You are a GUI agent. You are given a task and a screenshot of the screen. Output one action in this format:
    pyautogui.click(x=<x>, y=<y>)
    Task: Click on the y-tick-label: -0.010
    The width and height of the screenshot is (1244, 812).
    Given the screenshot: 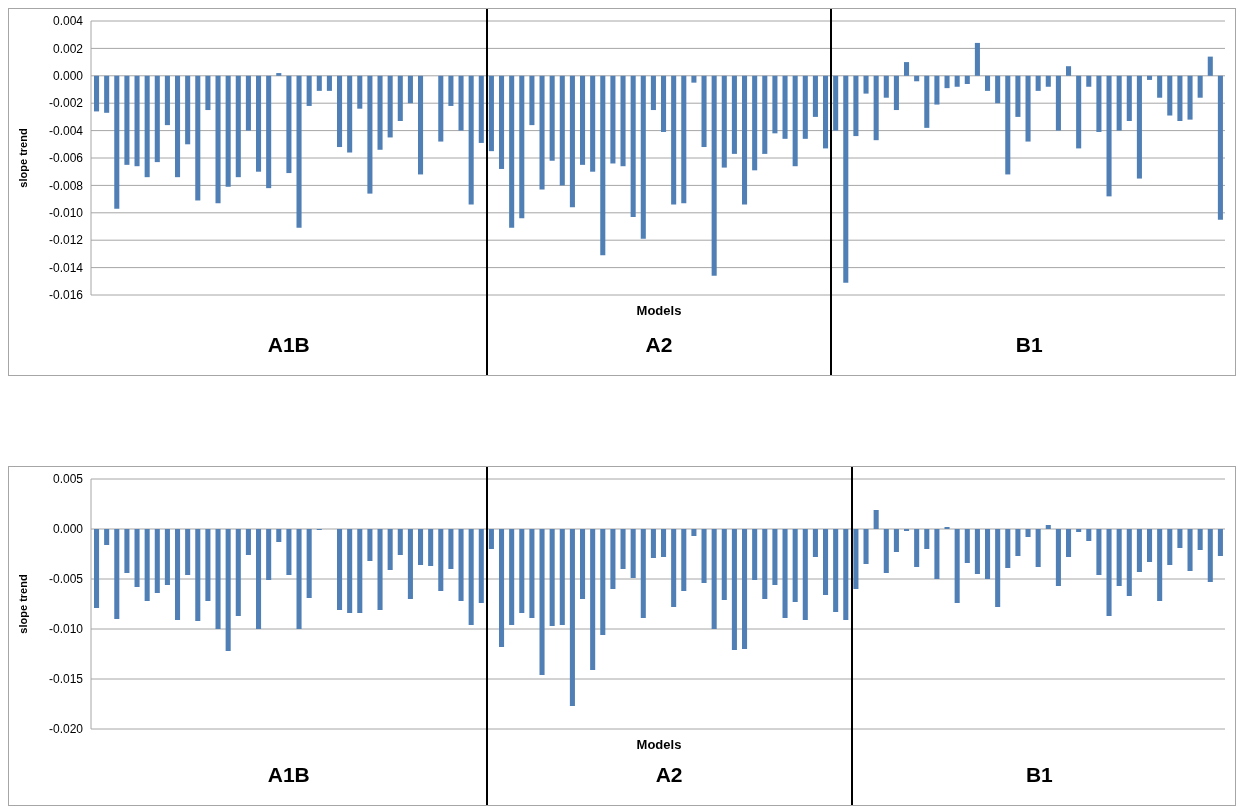 What is the action you would take?
    pyautogui.click(x=66, y=213)
    